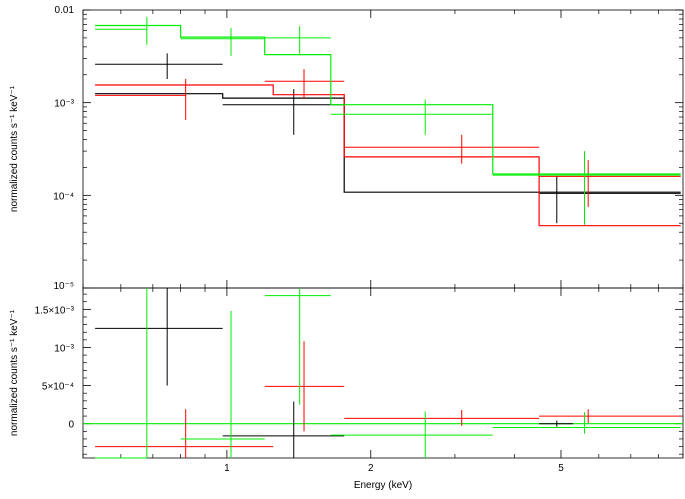  I want to click on y-tick-label: 10⁻⁵, so click(63, 286).